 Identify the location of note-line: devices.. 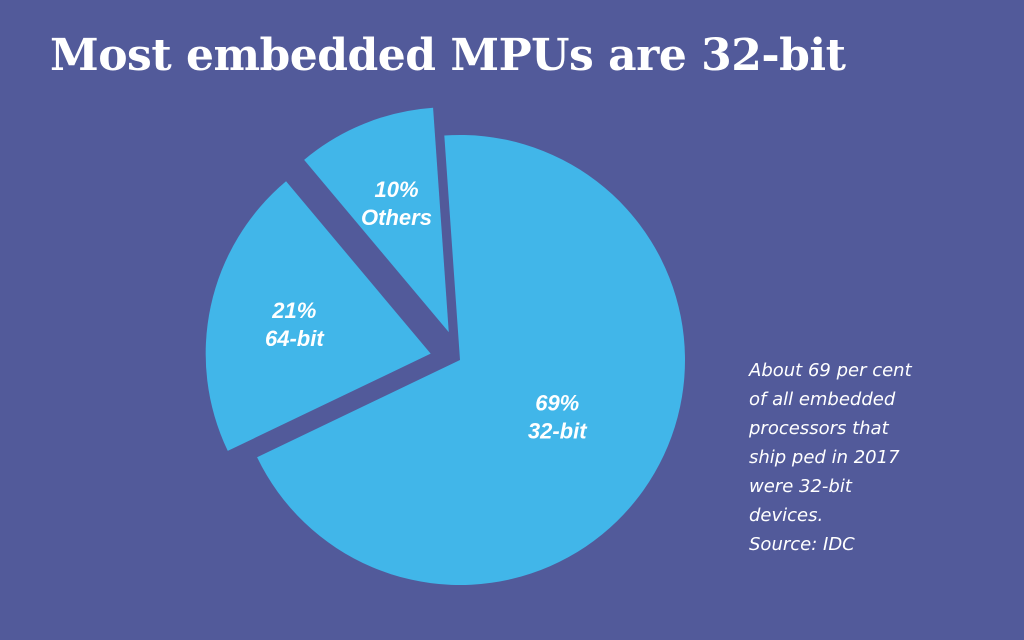
(786, 515).